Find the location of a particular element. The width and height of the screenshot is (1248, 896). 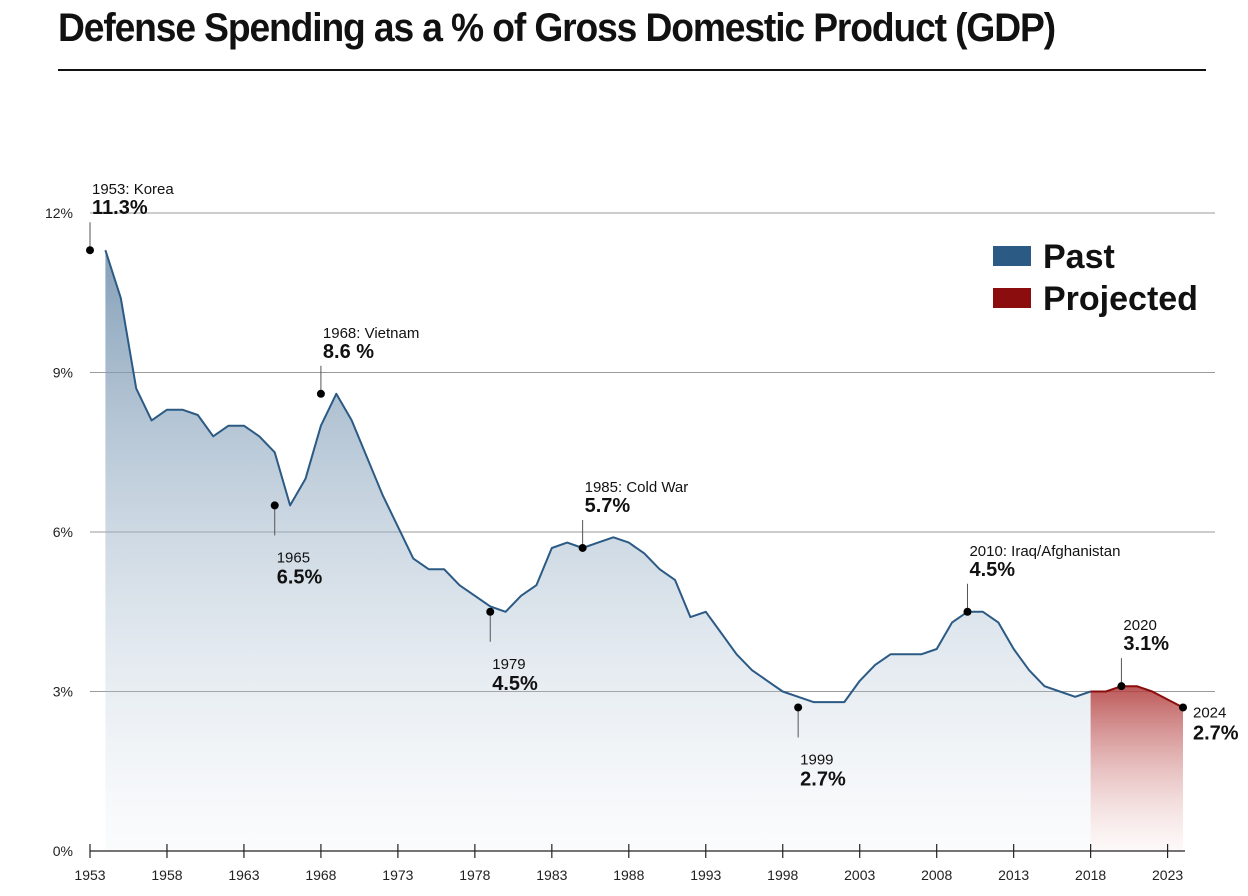

series-line-projected is located at coordinates (1137, 697).